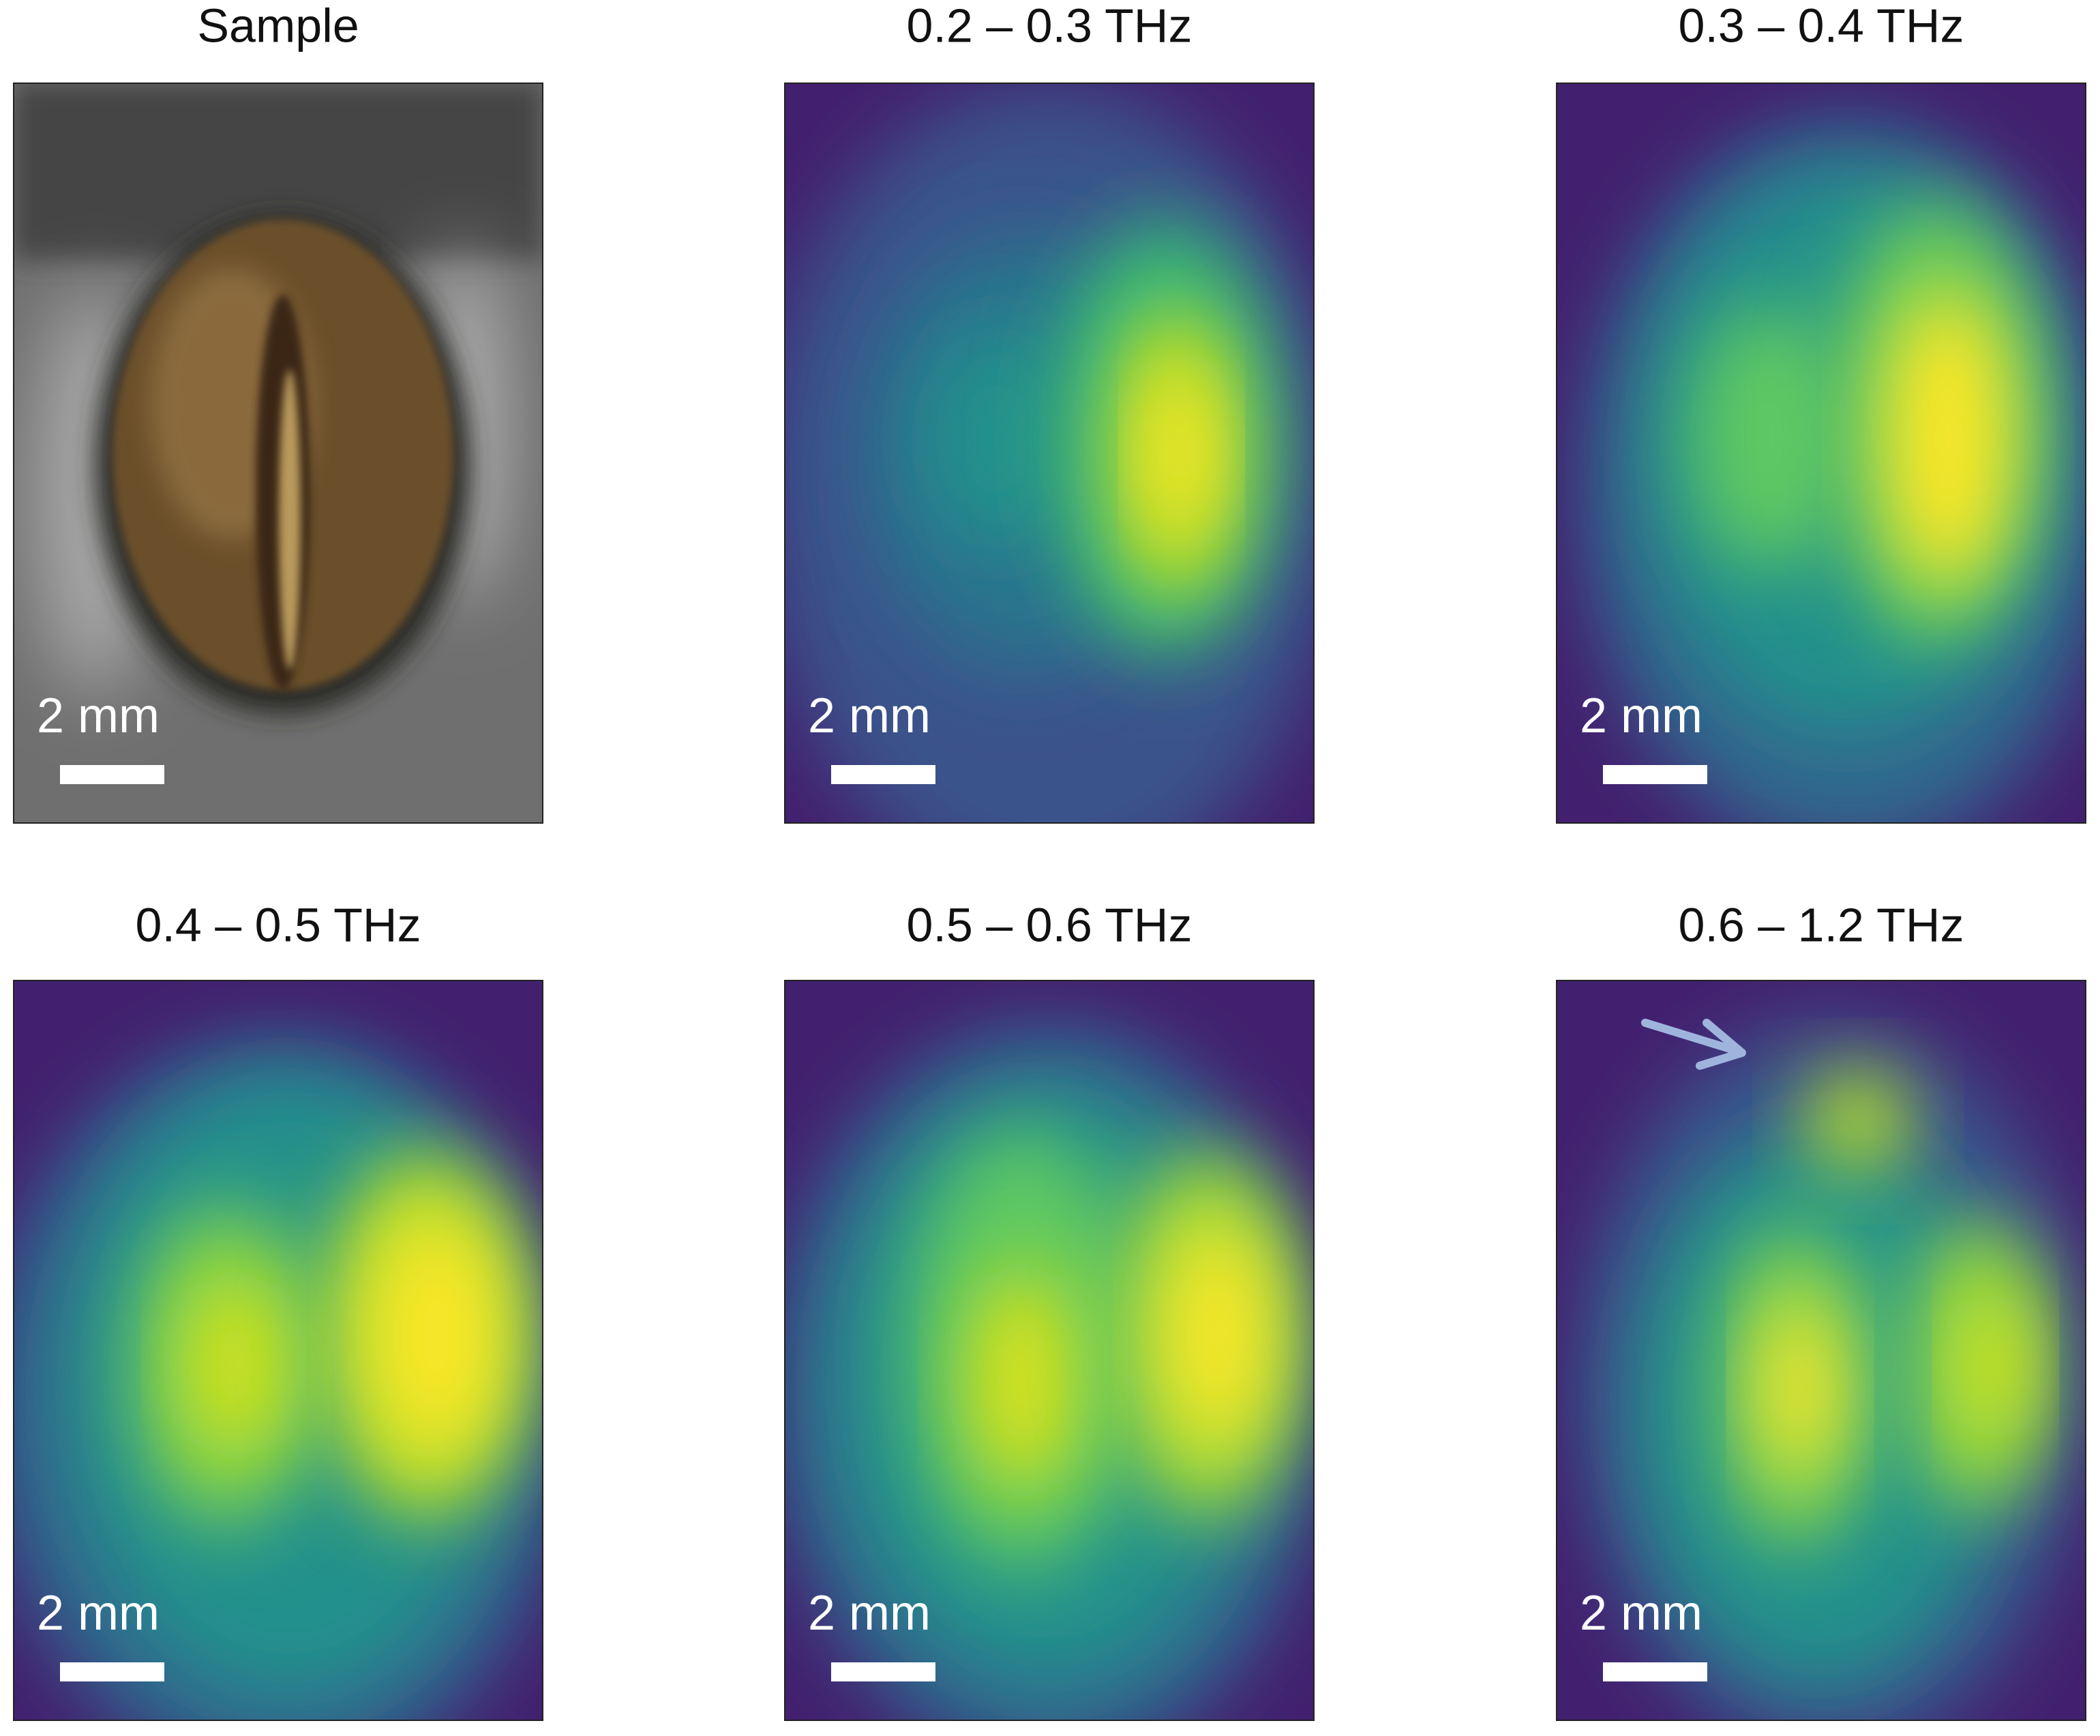  I want to click on panel: 0.3 – 0.4 THz 2 mm, so click(1821, 412).